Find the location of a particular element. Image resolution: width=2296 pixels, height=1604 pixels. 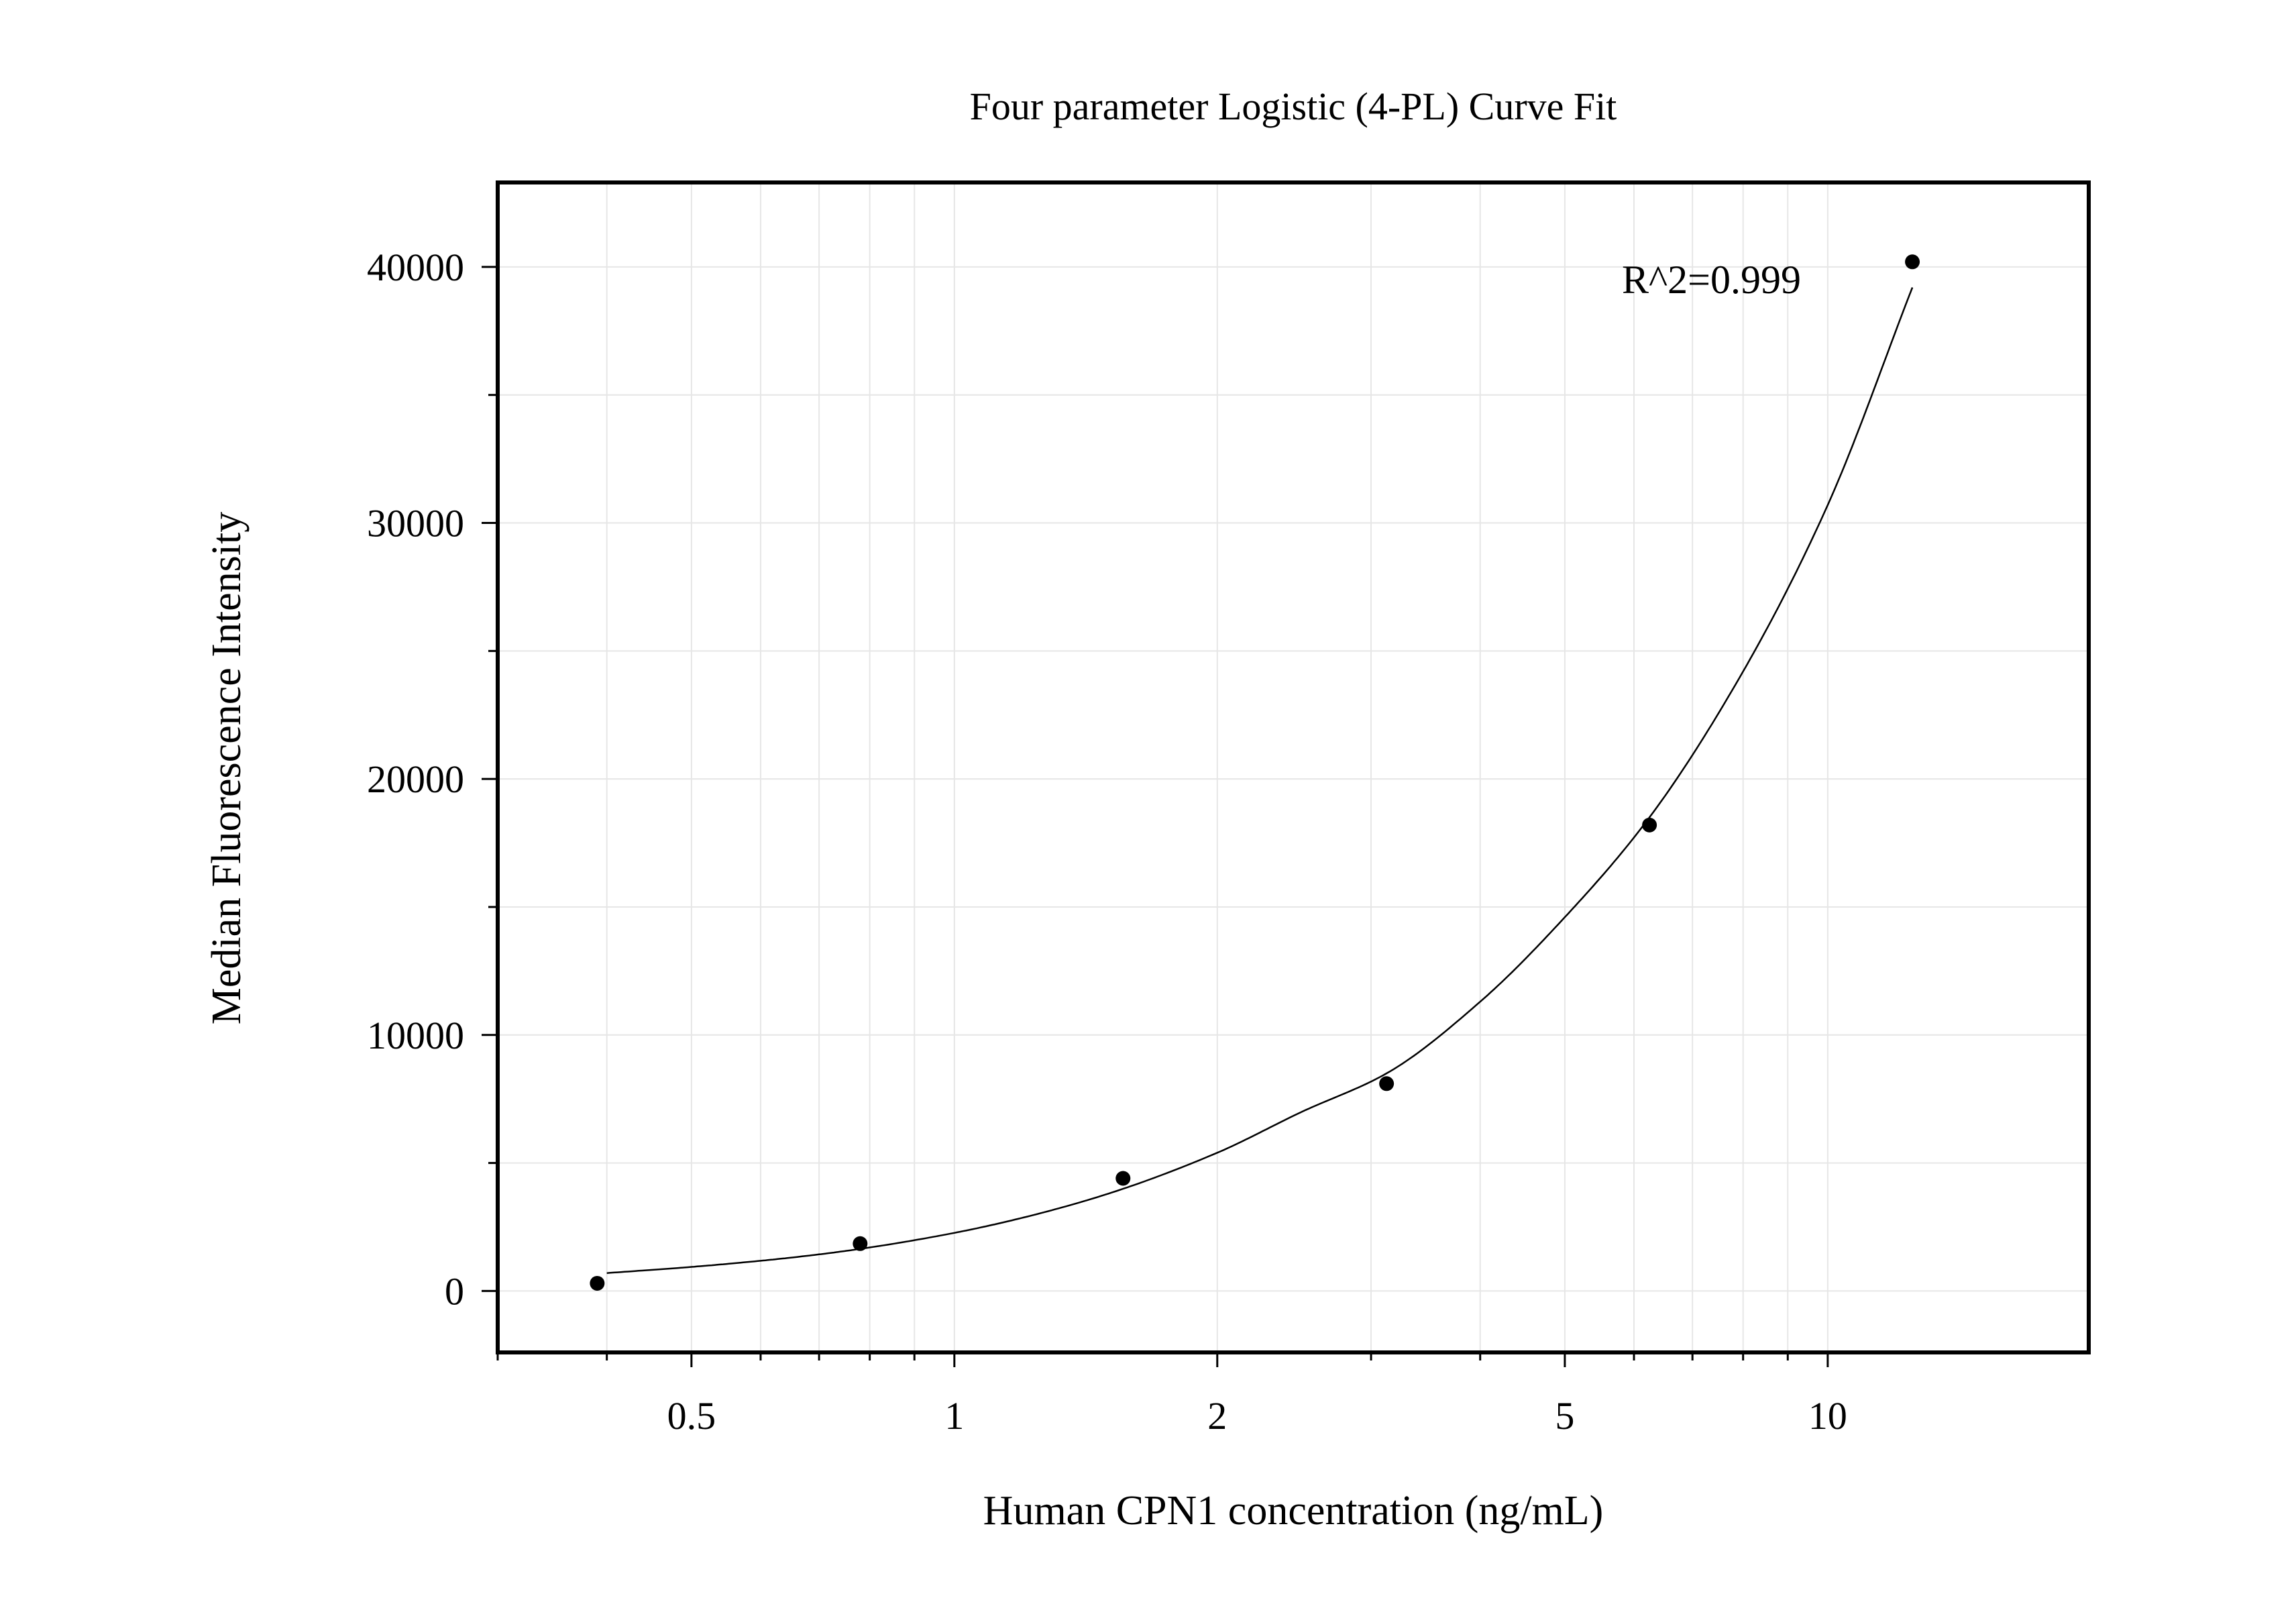

r-squared-annotation: R^2=0.999 is located at coordinates (1712, 280).